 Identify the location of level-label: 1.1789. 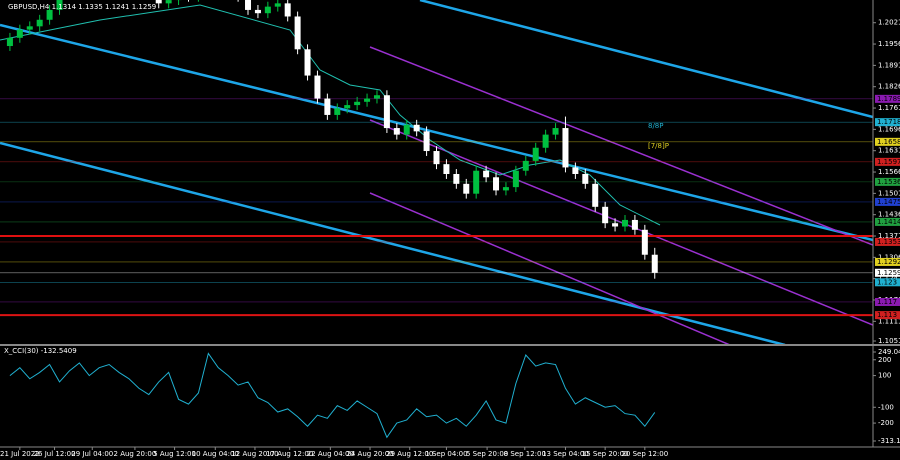
(888, 99).